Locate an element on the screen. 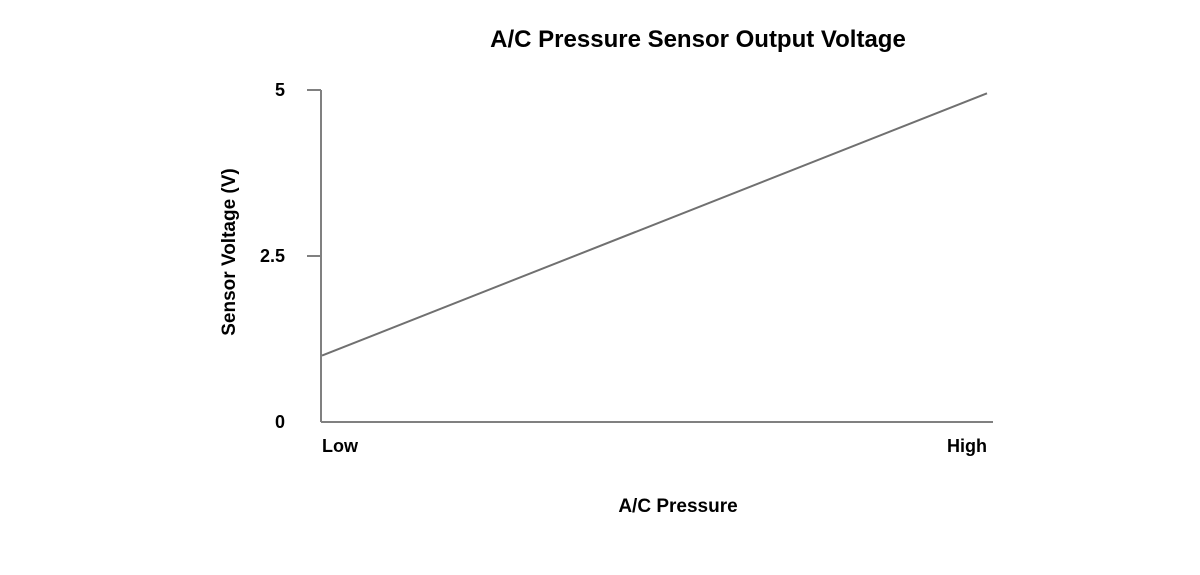  y-tick-label: 5 is located at coordinates (280, 90).